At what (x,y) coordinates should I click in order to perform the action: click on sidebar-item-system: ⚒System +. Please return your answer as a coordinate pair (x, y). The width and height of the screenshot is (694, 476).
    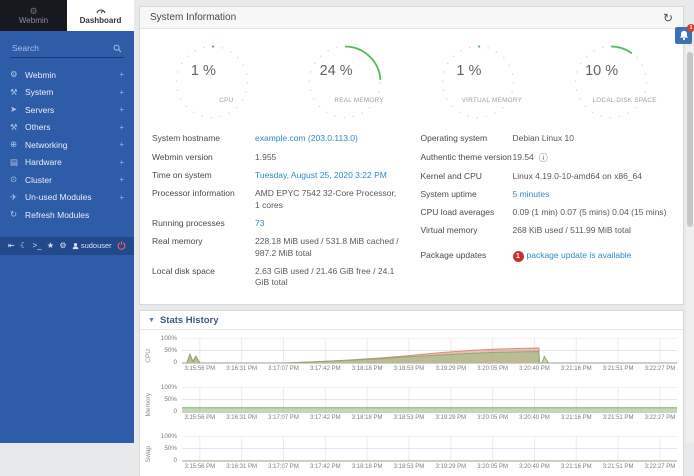
    Looking at the image, I should click on (67, 93).